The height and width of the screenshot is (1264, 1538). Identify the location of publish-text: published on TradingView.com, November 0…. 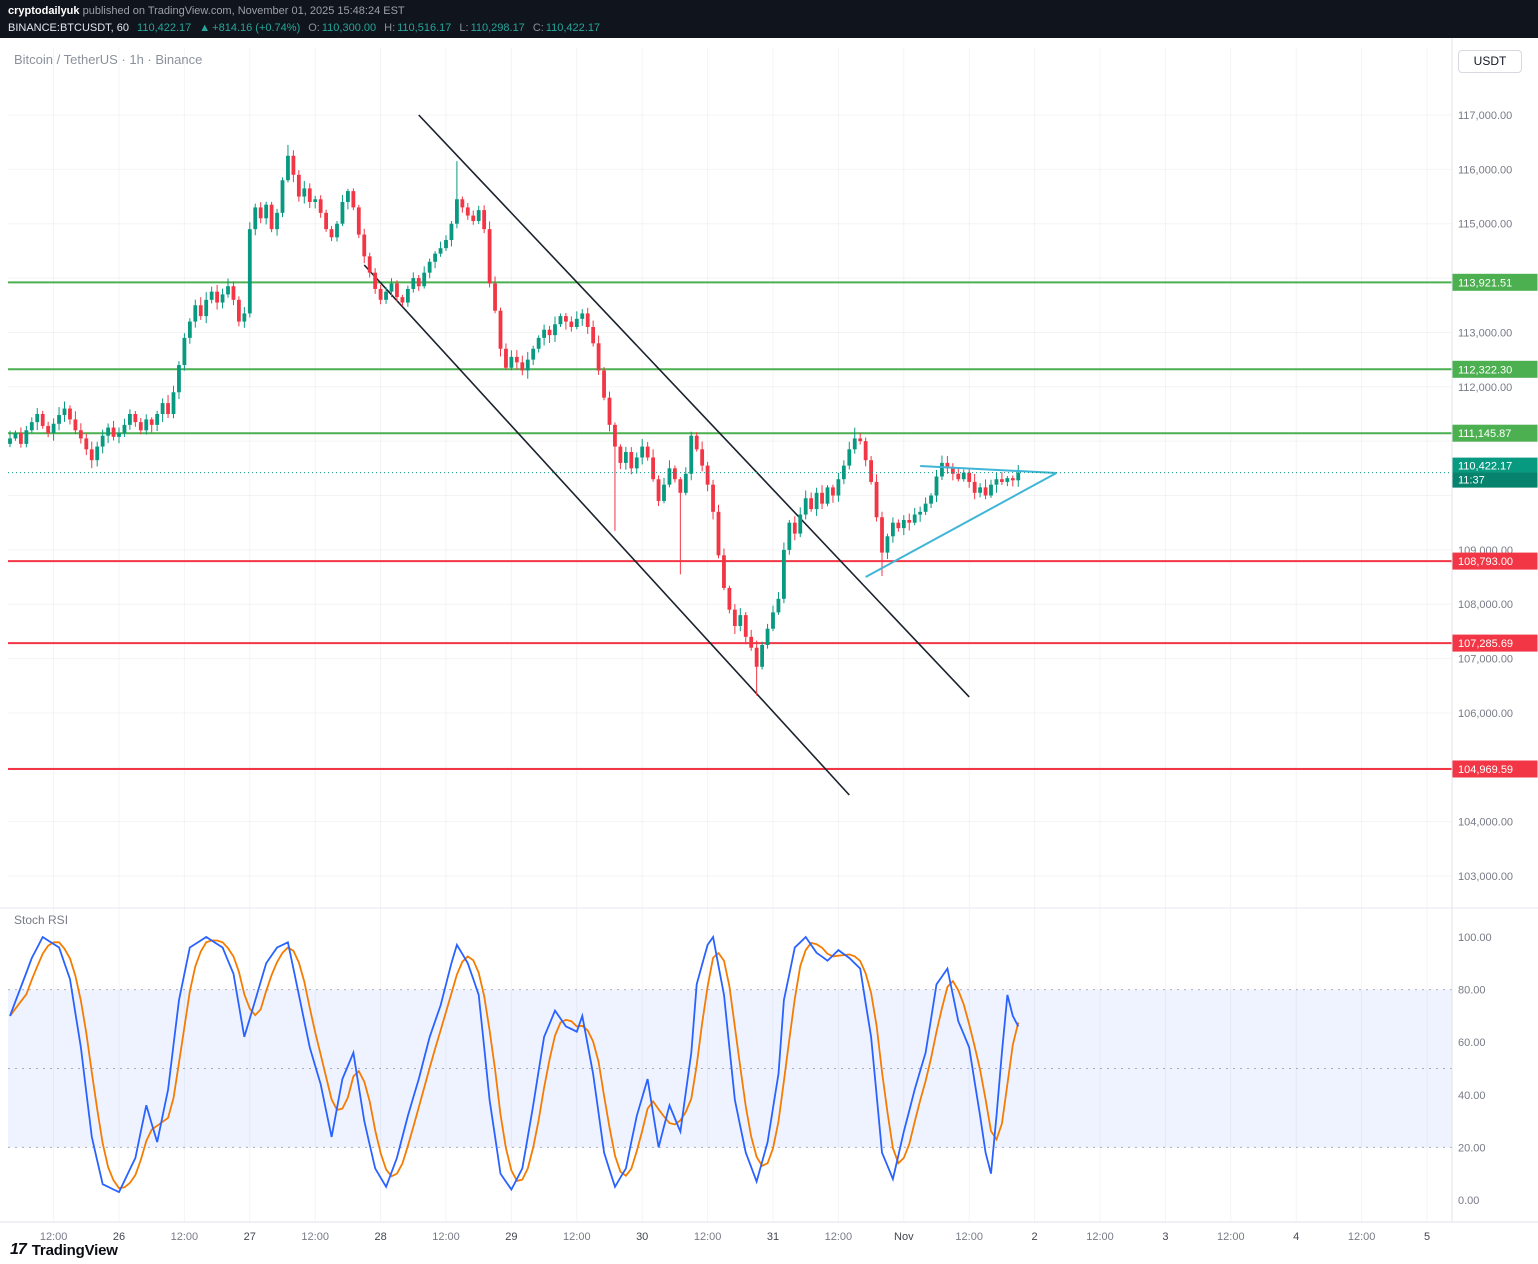
(243, 11).